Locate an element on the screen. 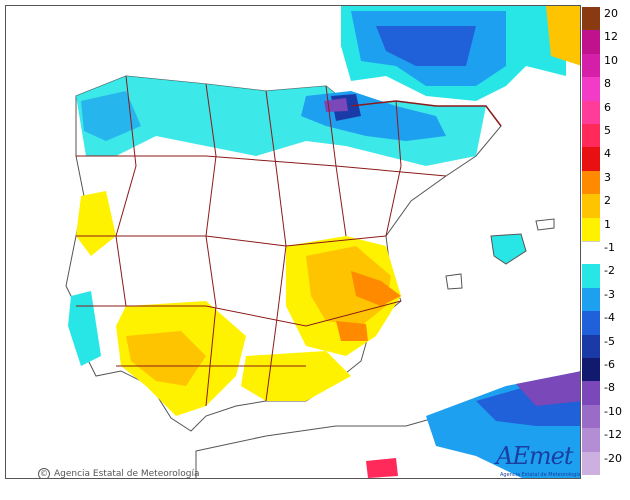 This screenshot has width=630, height=500. legend-label: 8 is located at coordinates (607, 84).